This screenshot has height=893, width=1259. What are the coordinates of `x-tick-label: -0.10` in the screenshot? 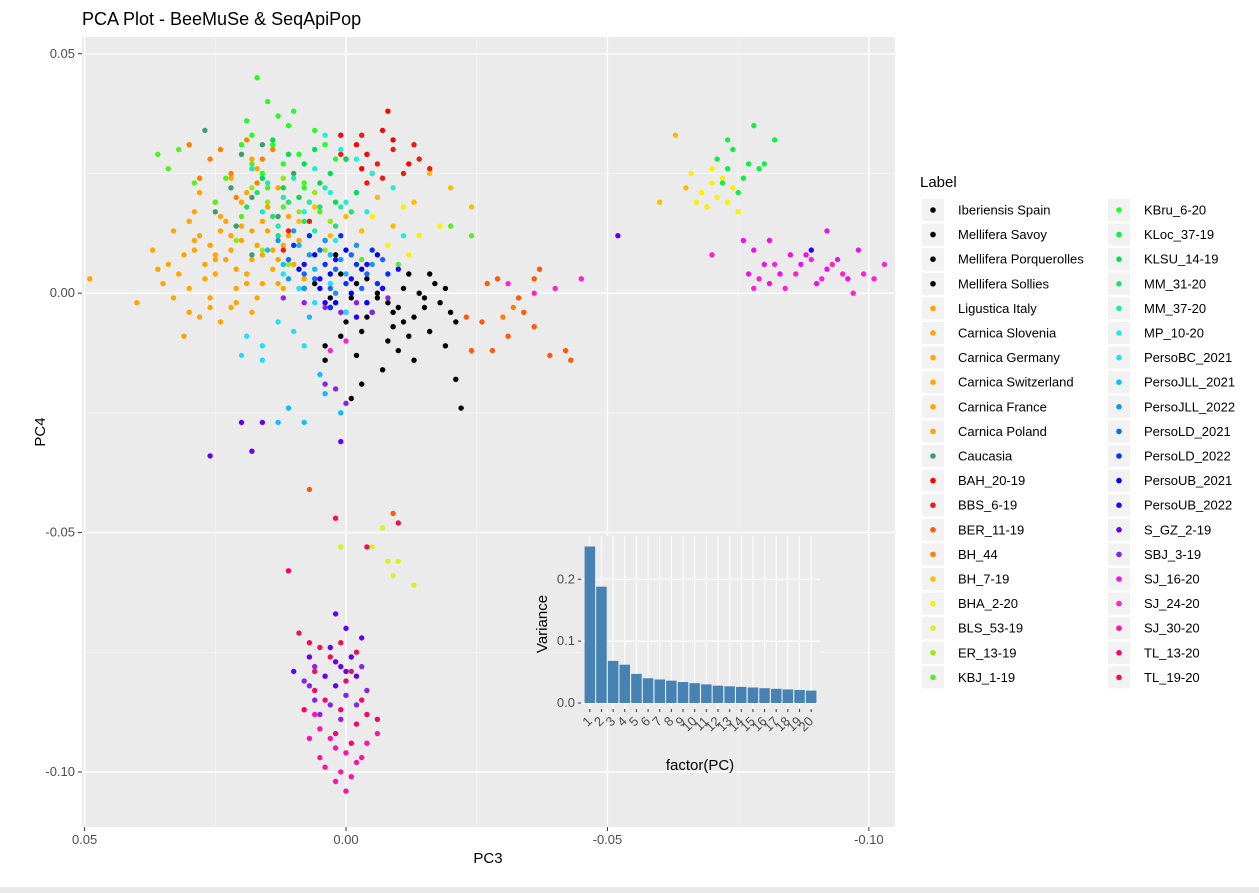 It's located at (869, 839).